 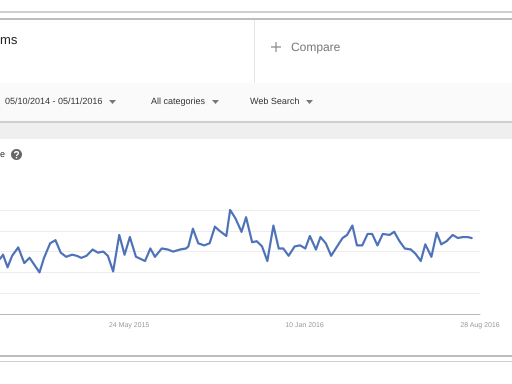 What do you see at coordinates (9, 39) in the screenshot?
I see `text: ms` at bounding box center [9, 39].